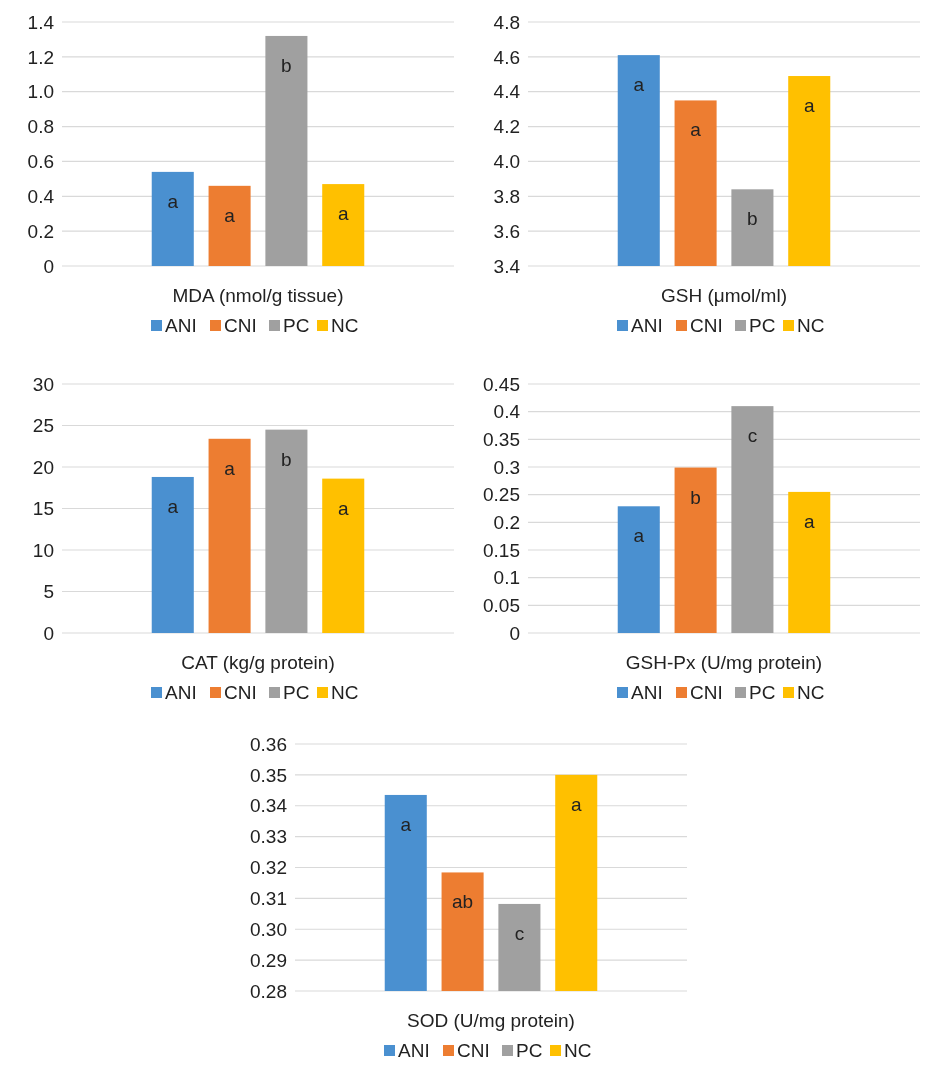 This screenshot has width=932, height=1075. Describe the element at coordinates (507, 92) in the screenshot. I see `y-tick-label: 4.4` at that location.